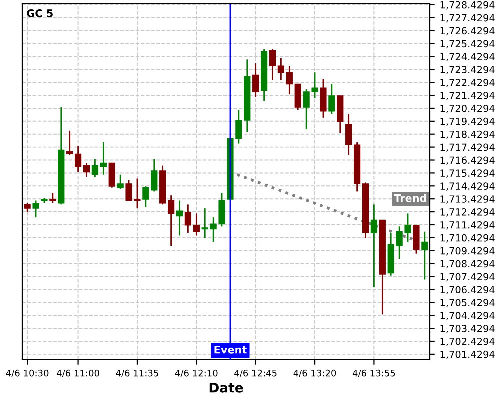 The image size is (500, 400). Describe the element at coordinates (467, 200) in the screenshot. I see `y-tick-label: 1,713.4294` at that location.